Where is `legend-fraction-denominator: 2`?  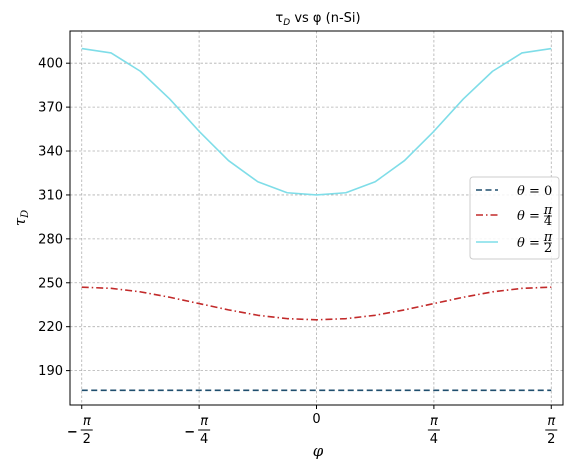
legend-fraction-denominator: 2 is located at coordinates (548, 248).